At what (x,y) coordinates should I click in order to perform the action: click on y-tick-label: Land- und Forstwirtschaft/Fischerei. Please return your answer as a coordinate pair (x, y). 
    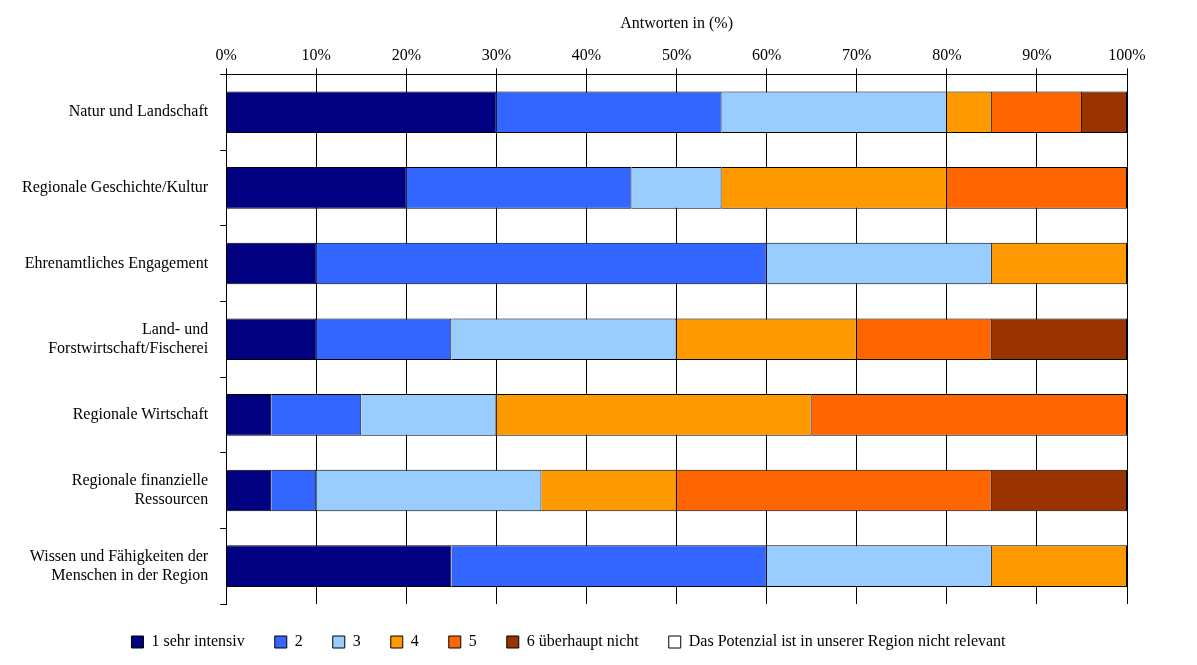
    Looking at the image, I should click on (128, 337).